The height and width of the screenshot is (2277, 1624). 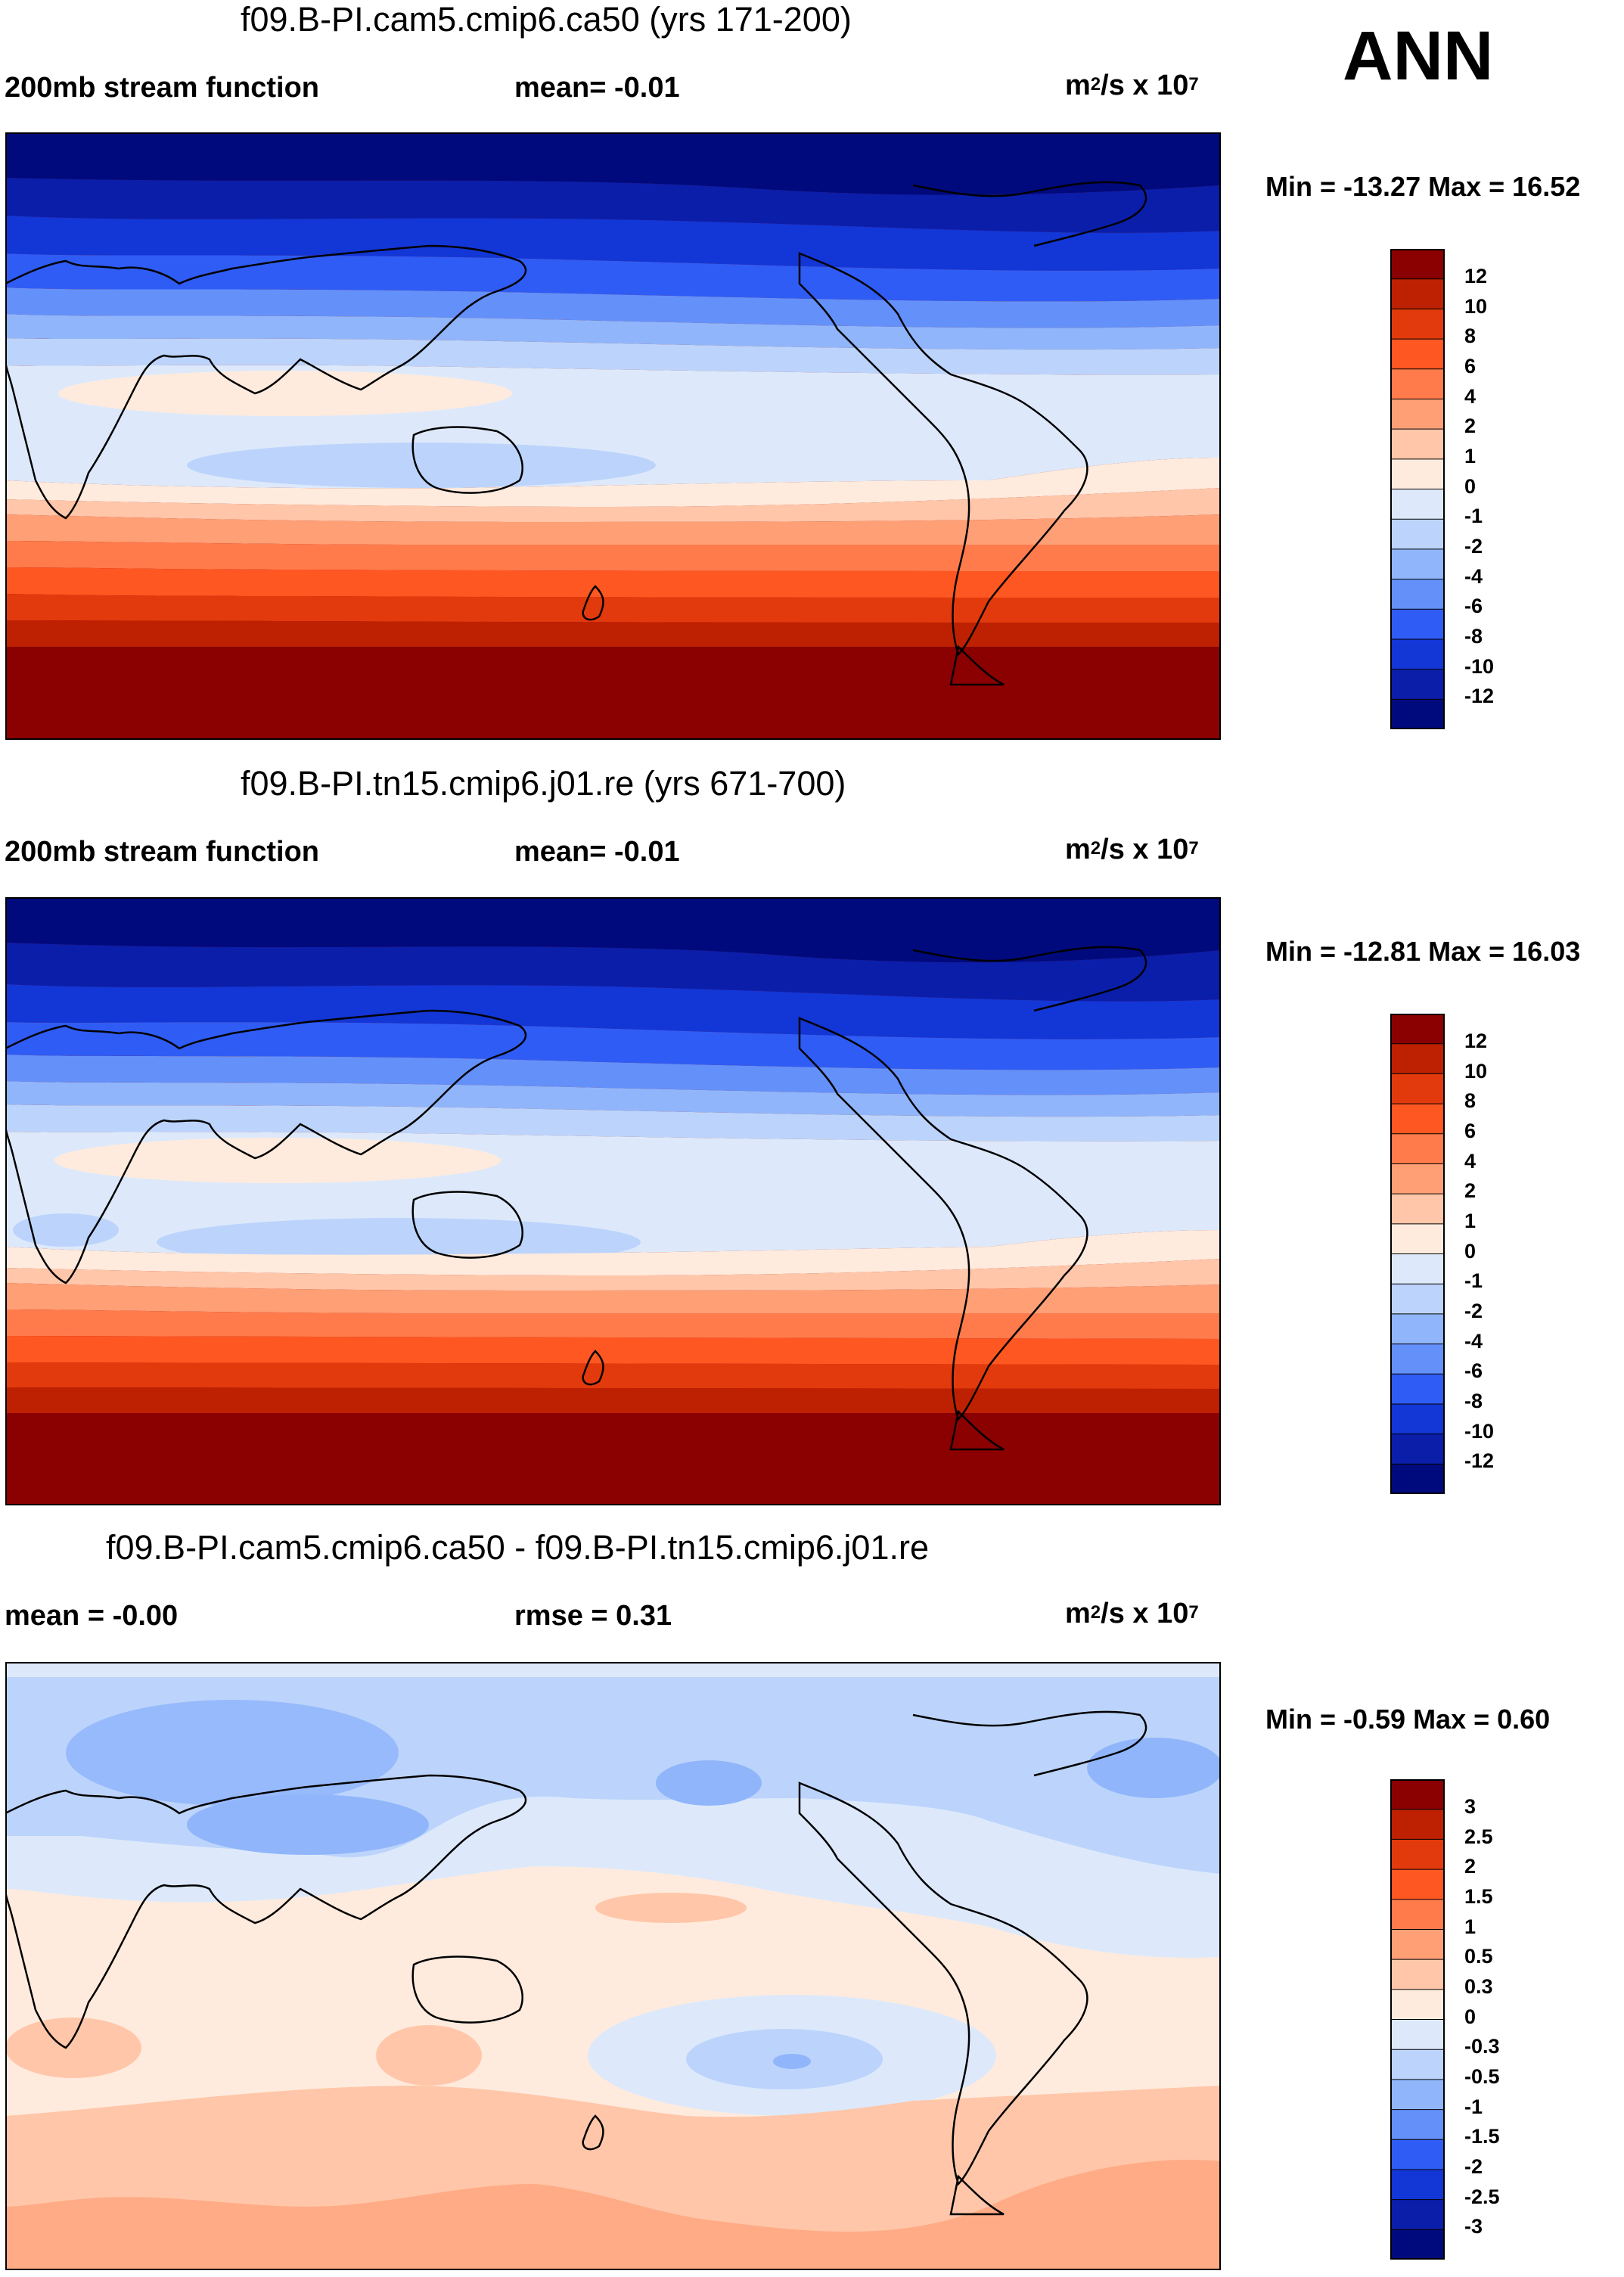 I want to click on panel-2-title: f09.B-PI.tn15.cmip6.j01.re (yrs 671-700), so click(x=543, y=783).